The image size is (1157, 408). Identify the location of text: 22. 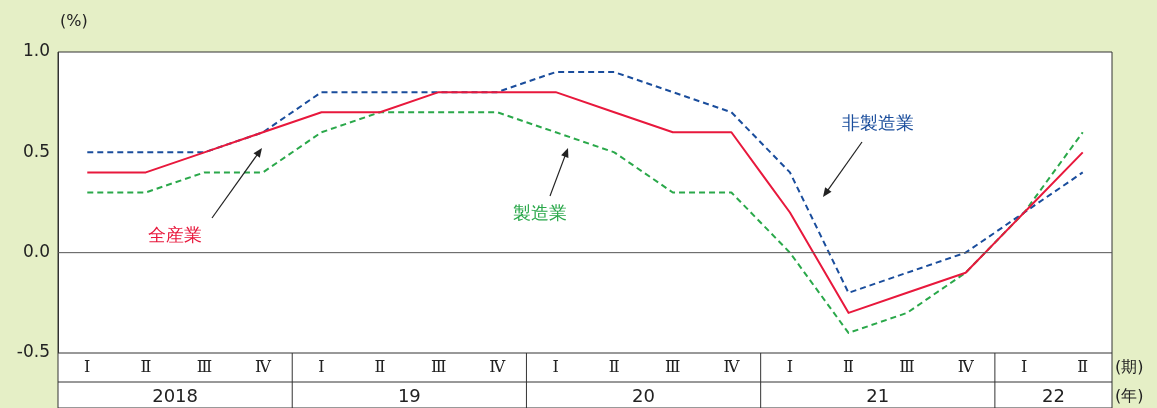
(1053, 395).